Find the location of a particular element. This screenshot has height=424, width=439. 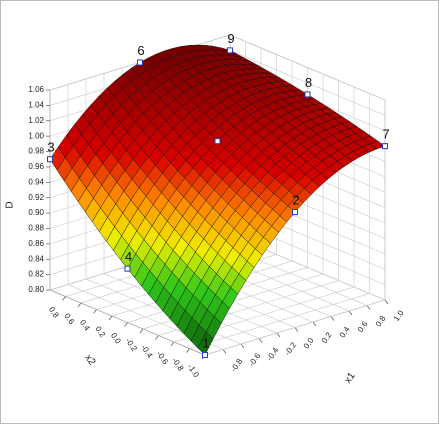

surface-cell is located at coordinates (205, 343).